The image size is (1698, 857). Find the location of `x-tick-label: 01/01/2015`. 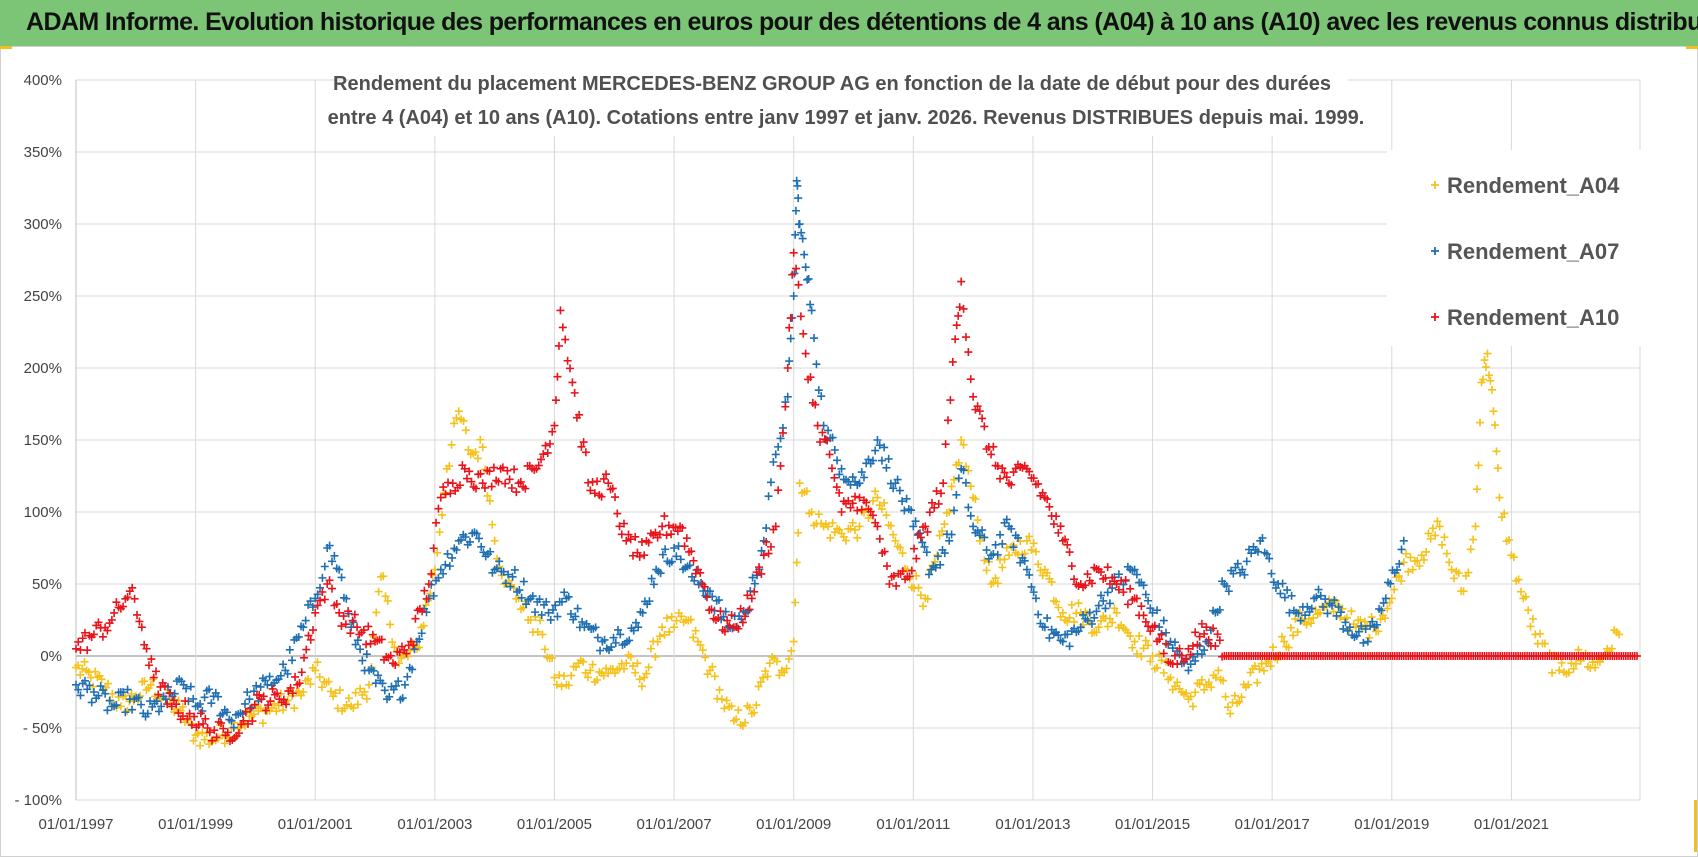

x-tick-label: 01/01/2015 is located at coordinates (1152, 824).